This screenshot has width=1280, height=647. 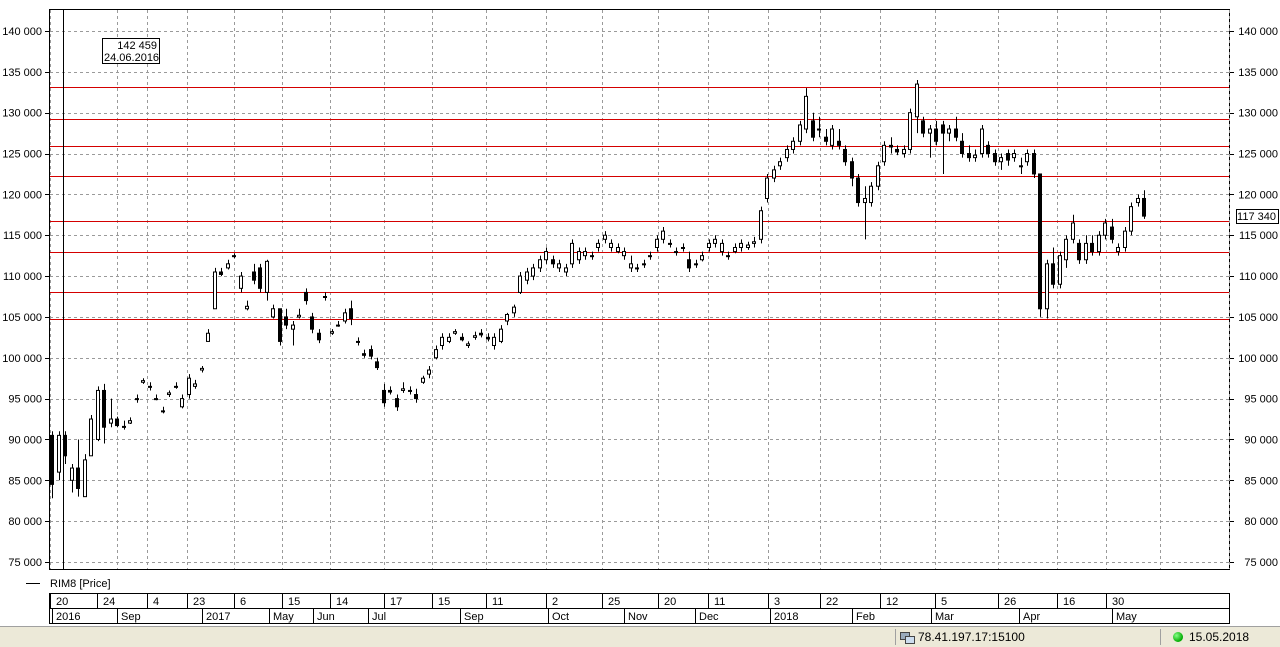 What do you see at coordinates (22, 155) in the screenshot?
I see `y-tick-label-left: 125 000` at bounding box center [22, 155].